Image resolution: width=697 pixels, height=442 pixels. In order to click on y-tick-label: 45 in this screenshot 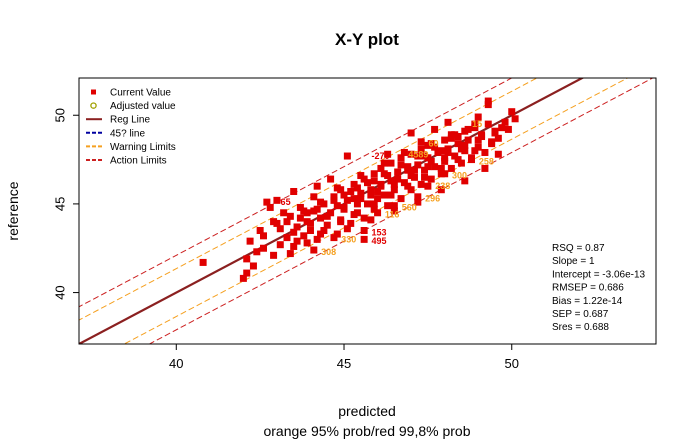, I will do `click(59, 204)`.